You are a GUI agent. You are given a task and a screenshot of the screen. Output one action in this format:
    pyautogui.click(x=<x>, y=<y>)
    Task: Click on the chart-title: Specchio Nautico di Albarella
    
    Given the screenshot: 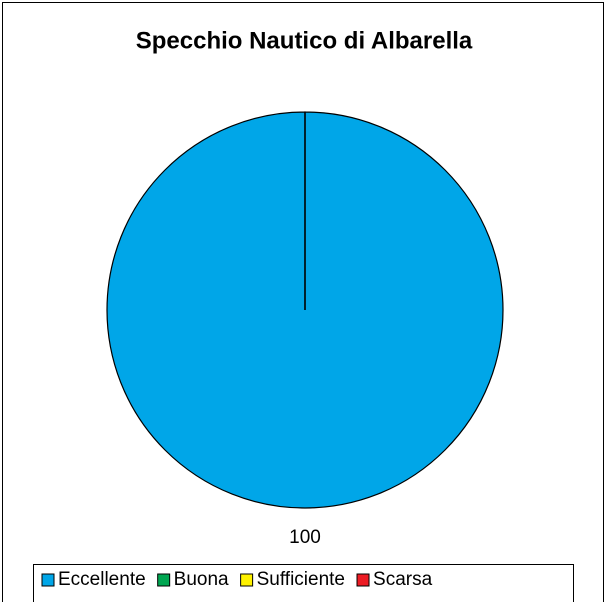 What is the action you would take?
    pyautogui.click(x=304, y=40)
    